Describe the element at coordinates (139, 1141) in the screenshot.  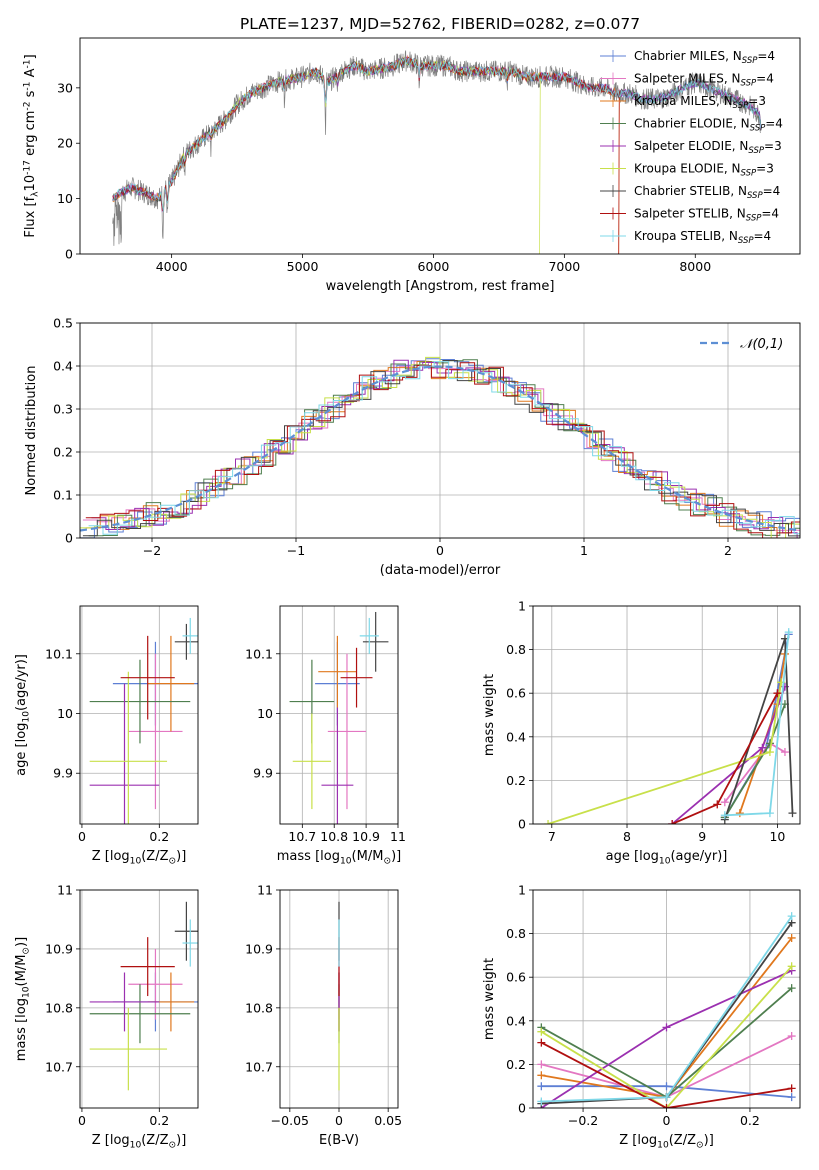
I see `x-axis-label: Z [log10​(Z/Z⊙​)]` at that location.